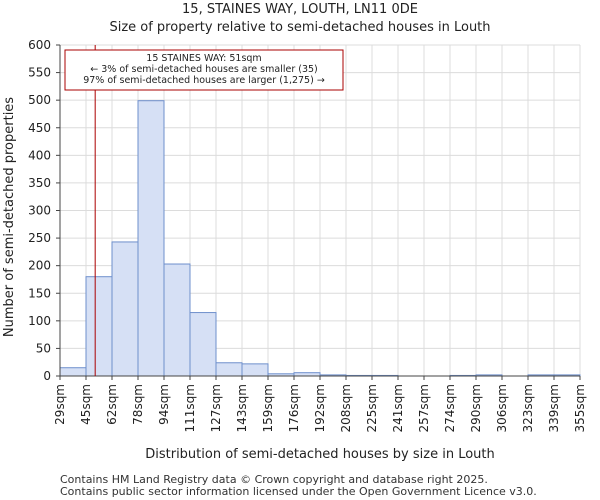 This screenshot has height=500, width=600. Describe the element at coordinates (268, 408) in the screenshot. I see `x-tick-label: 159sqm` at that location.